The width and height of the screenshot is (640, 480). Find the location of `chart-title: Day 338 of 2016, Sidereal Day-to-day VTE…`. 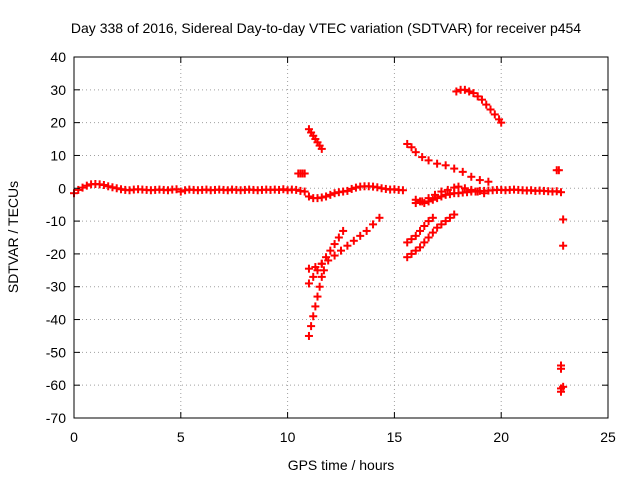

chart-title: Day 338 of 2016, Sidereal Day-to-day VTE… is located at coordinates (326, 28).